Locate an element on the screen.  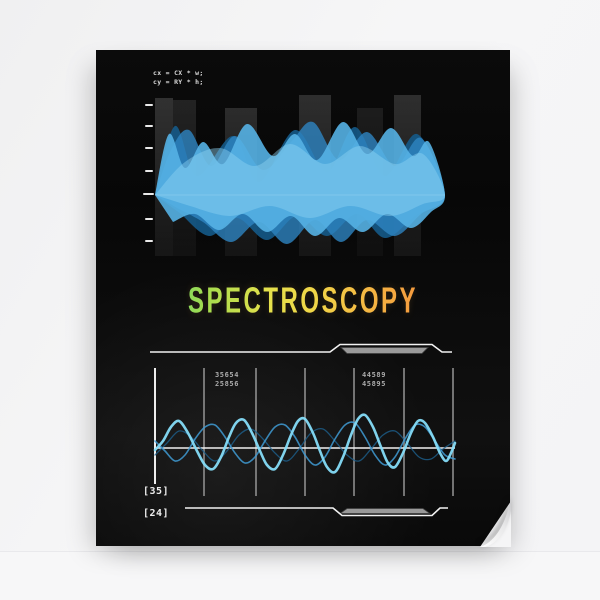
chart-annotation: 35654 25856 is located at coordinates (227, 380).